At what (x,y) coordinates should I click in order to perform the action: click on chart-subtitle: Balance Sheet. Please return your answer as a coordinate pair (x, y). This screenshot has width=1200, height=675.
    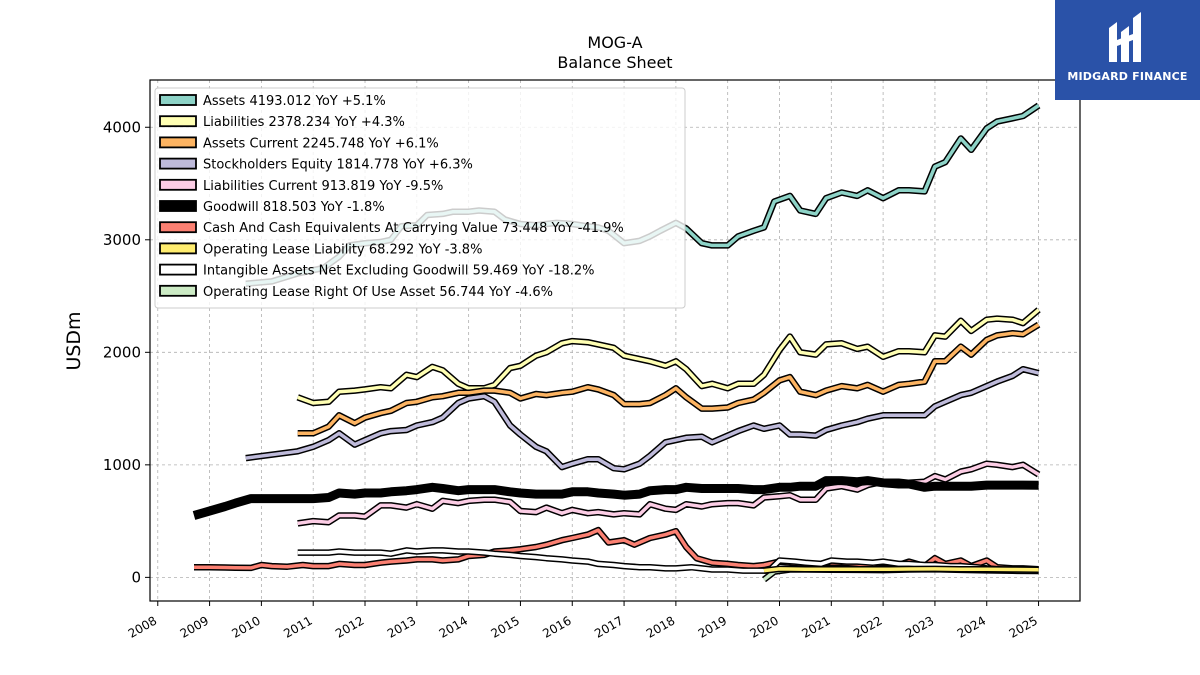
    Looking at the image, I should click on (614, 62).